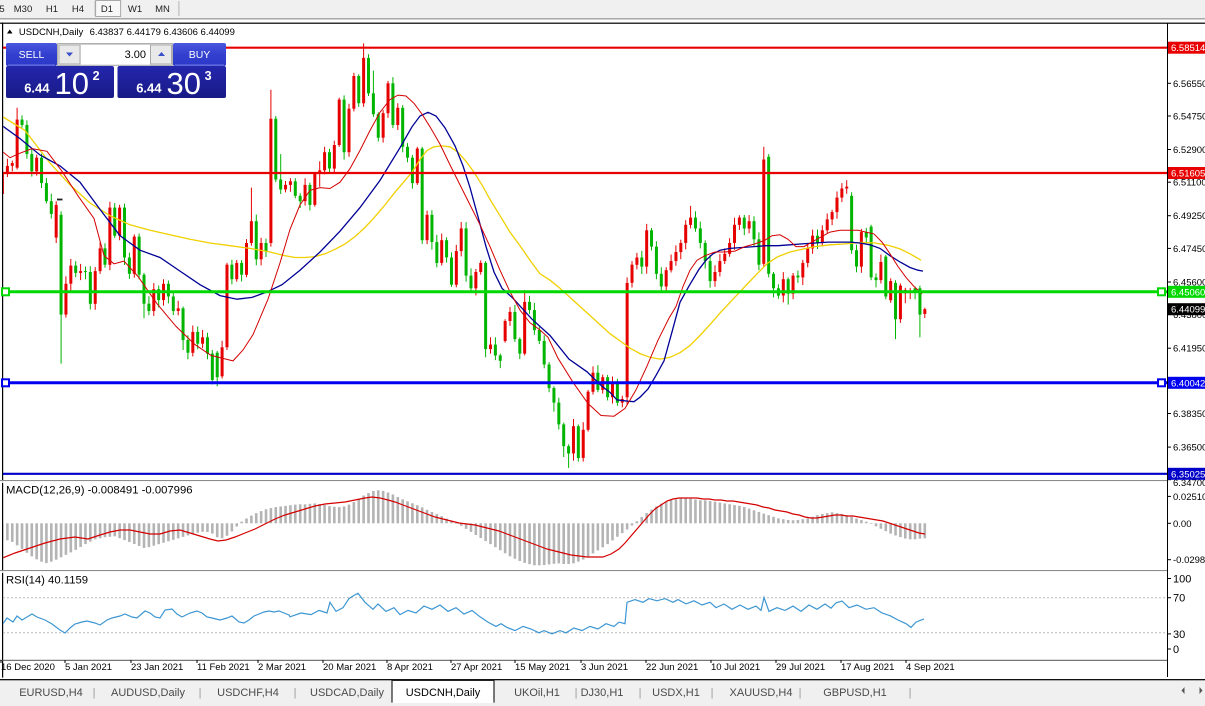 Image resolution: width=1205 pixels, height=706 pixels. What do you see at coordinates (1189, 448) in the screenshot?
I see `svg-text: 6.36500` at bounding box center [1189, 448].